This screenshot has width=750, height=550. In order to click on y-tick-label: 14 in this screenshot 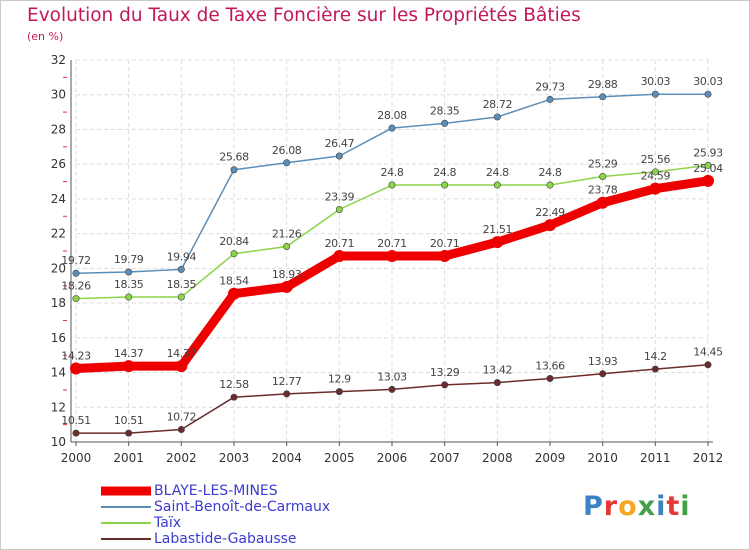, I will do `click(58, 373)`.